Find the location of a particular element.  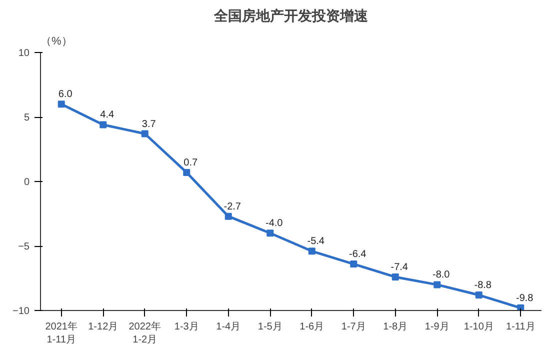

chart-title: 全国房地产开发投资增速 is located at coordinates (291, 16).